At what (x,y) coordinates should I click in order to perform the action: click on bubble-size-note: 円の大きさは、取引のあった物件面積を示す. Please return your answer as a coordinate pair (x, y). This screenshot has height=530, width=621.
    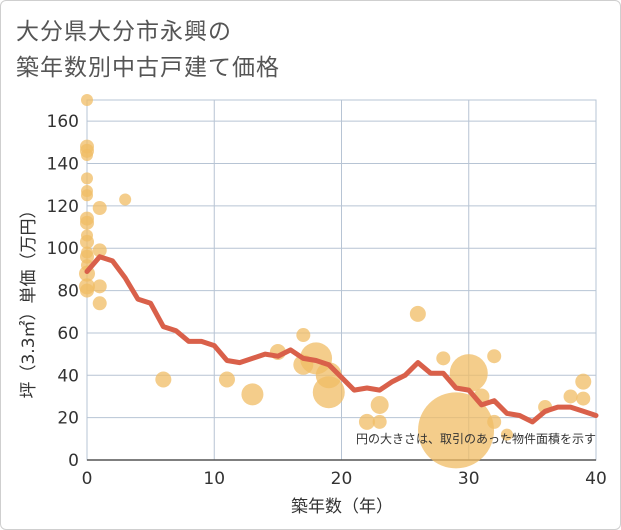
    Looking at the image, I should click on (476, 438).